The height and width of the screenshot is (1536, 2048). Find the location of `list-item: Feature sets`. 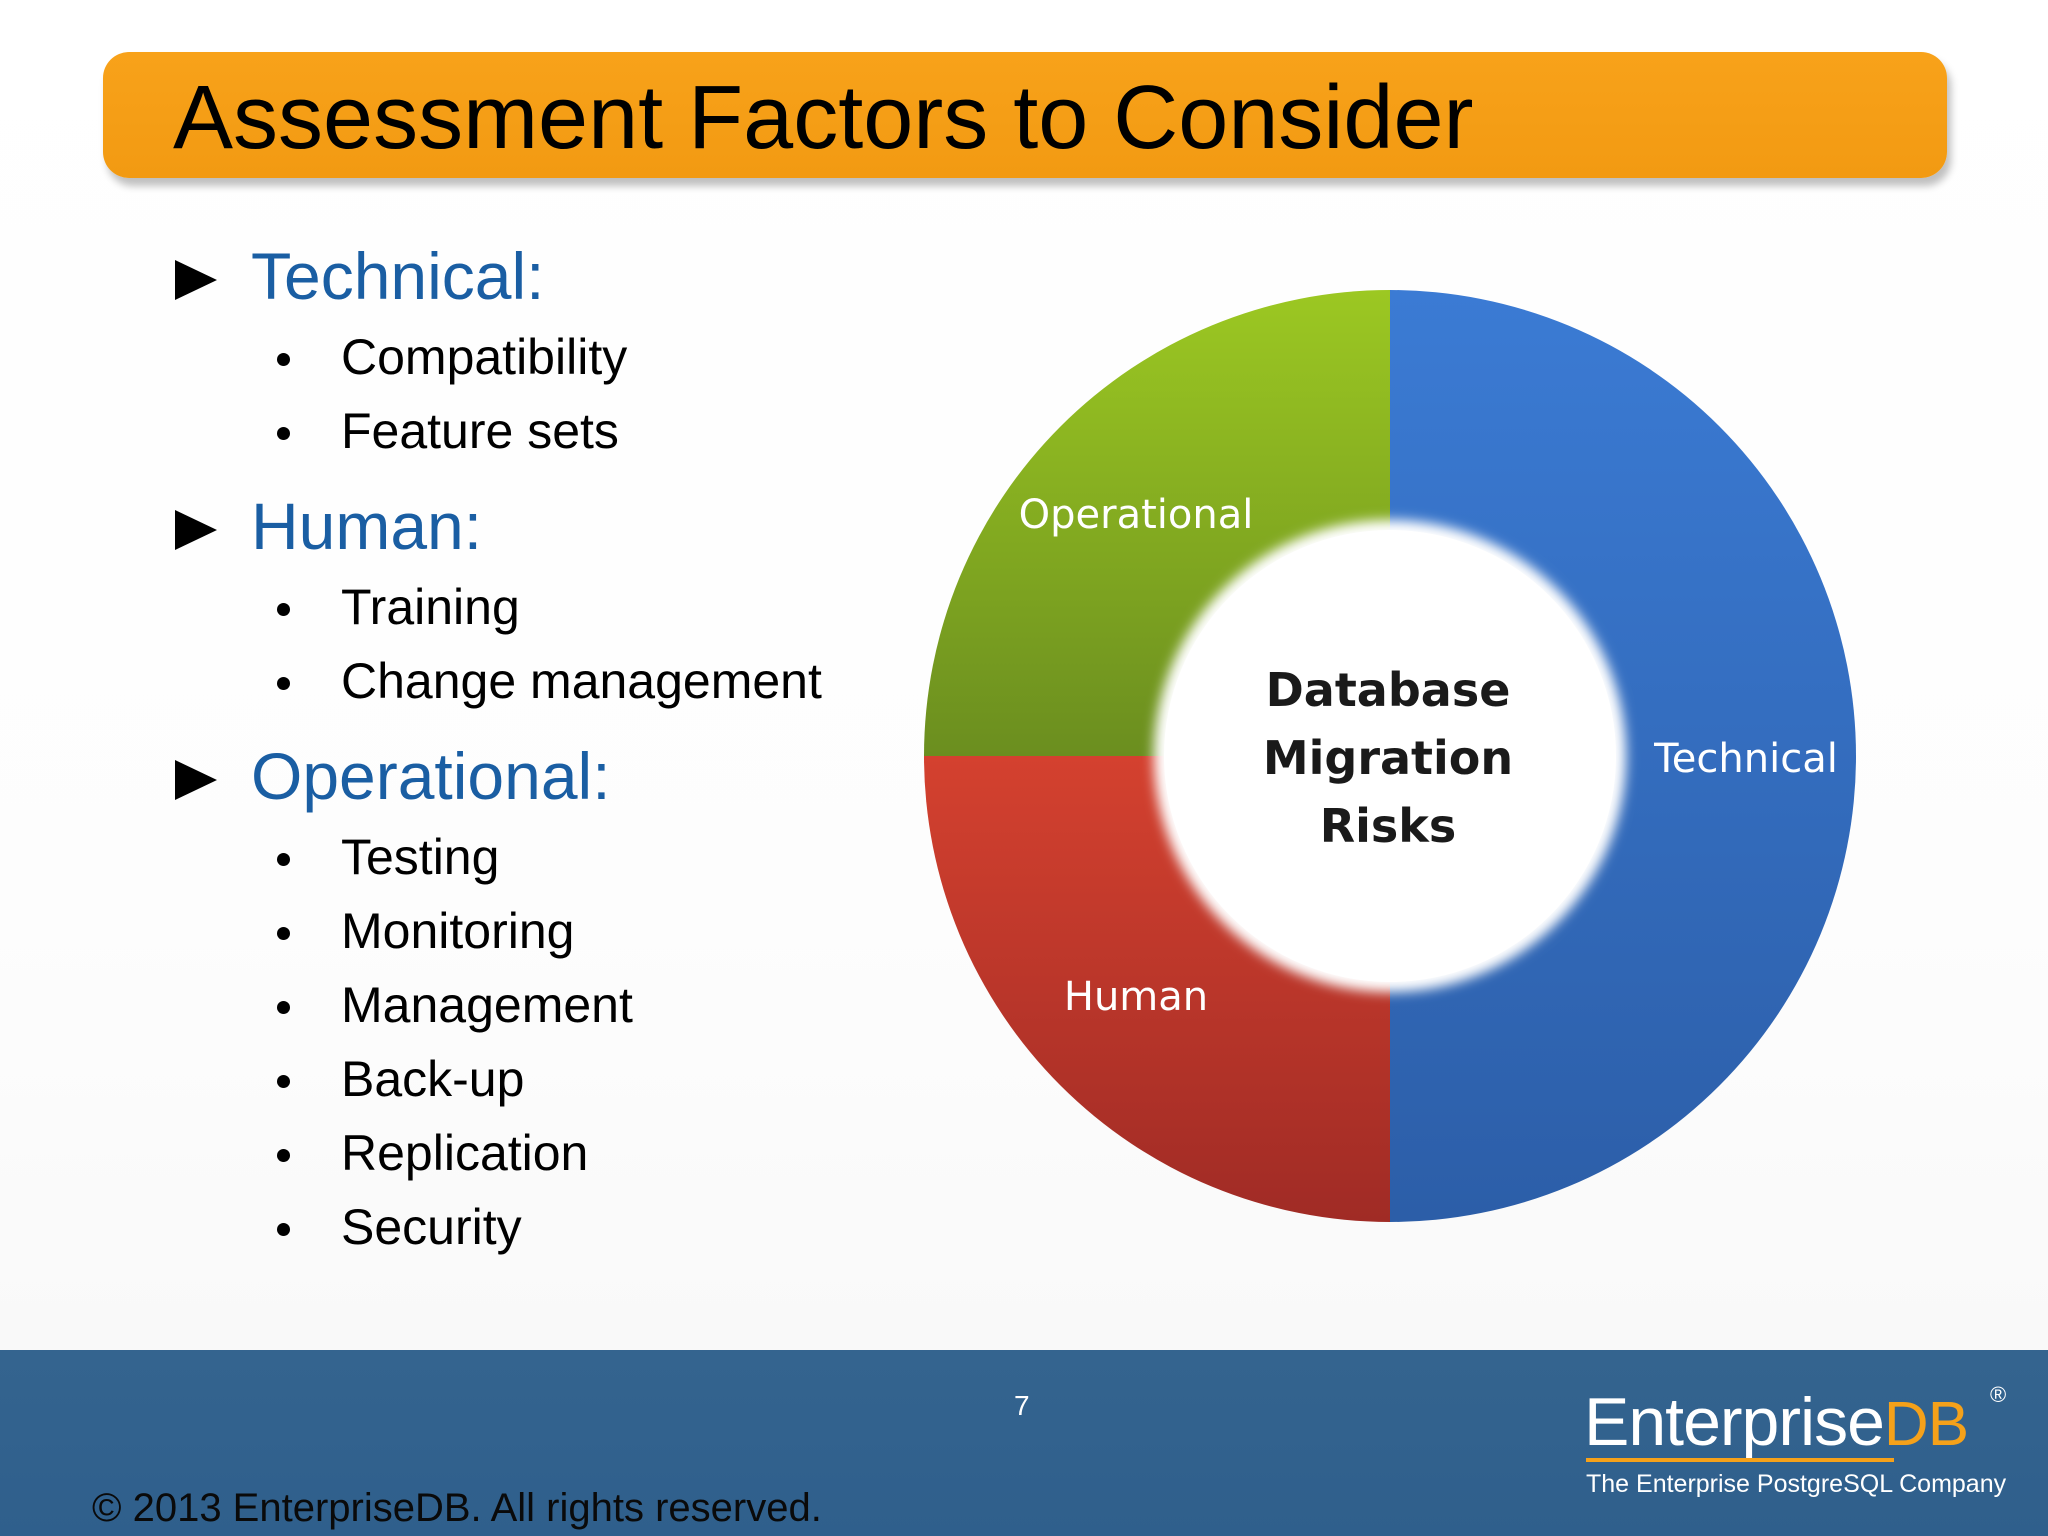

list-item: Feature sets is located at coordinates (535, 431).